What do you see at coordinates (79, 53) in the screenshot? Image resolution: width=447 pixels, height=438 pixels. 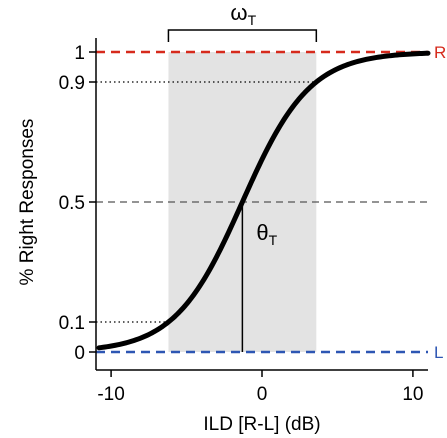 I see `y-tick-label: 1` at bounding box center [79, 53].